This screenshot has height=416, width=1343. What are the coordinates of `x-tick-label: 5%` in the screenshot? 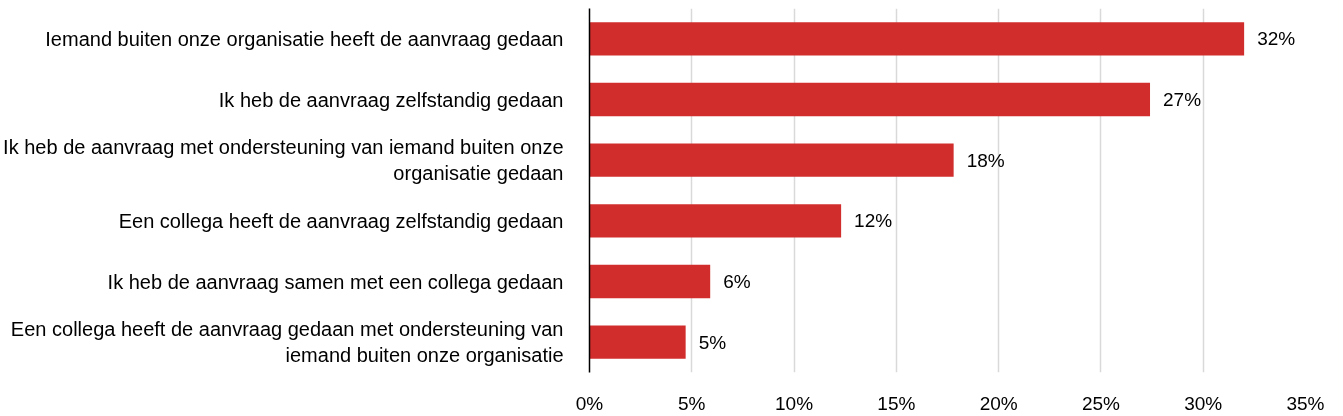 It's located at (692, 403).